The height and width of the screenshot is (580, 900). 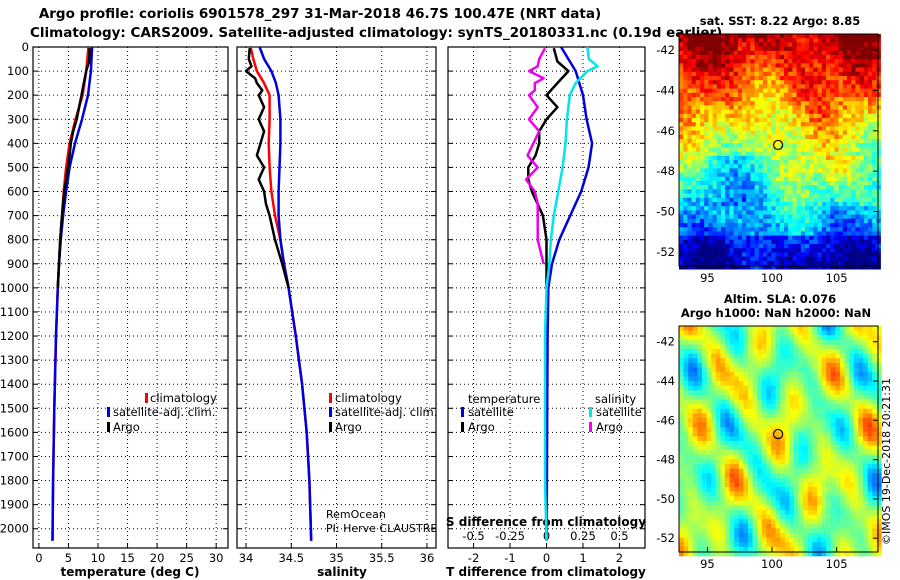 I want to click on y-tick-label: 1500, so click(x=14, y=408).